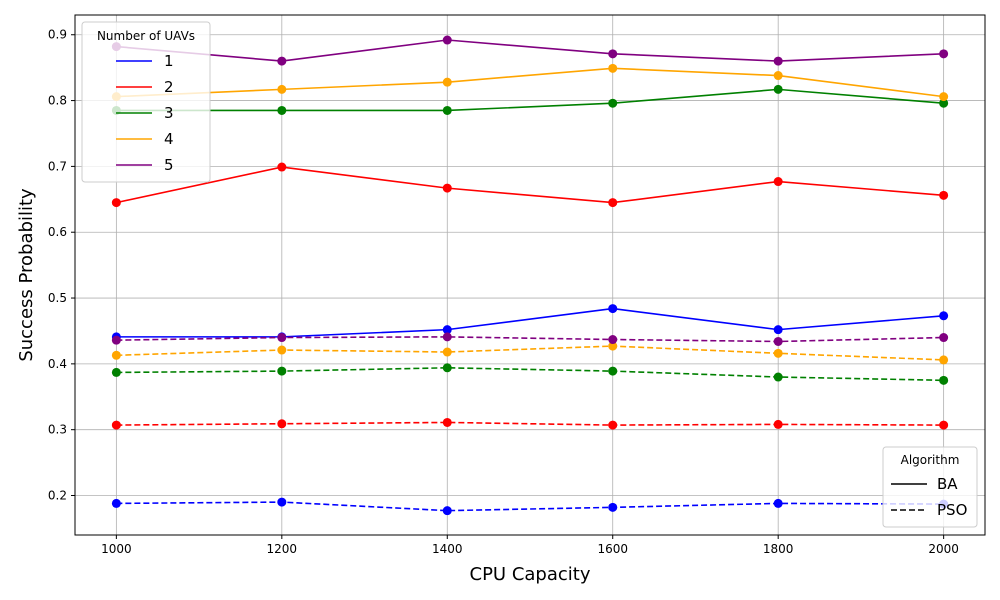  Describe the element at coordinates (447, 549) in the screenshot. I see `x-tick-label: 1400` at that location.